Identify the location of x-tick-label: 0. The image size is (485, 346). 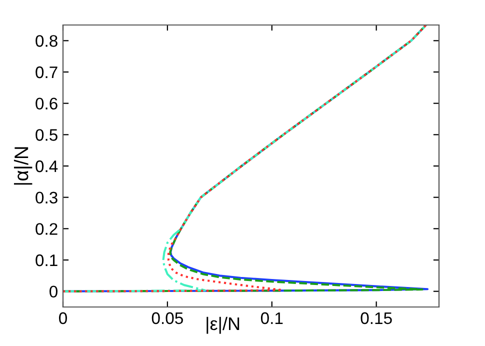
(63, 318).